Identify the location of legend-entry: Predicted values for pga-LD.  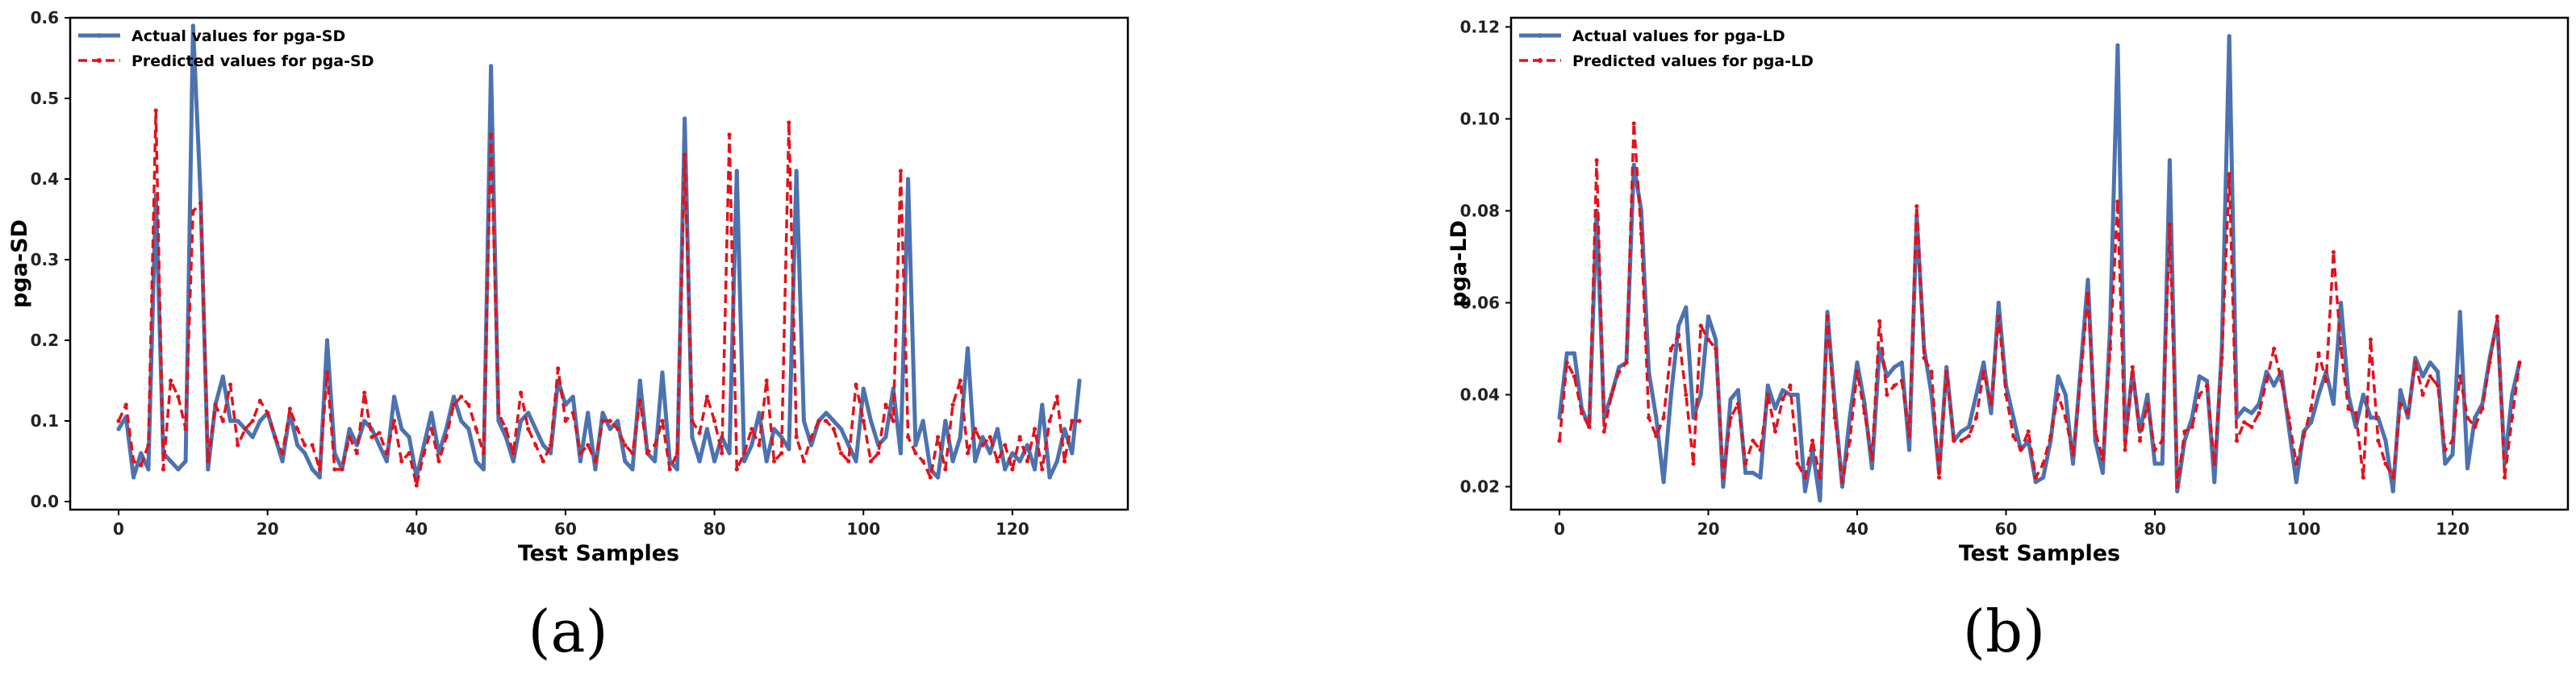
(1693, 61).